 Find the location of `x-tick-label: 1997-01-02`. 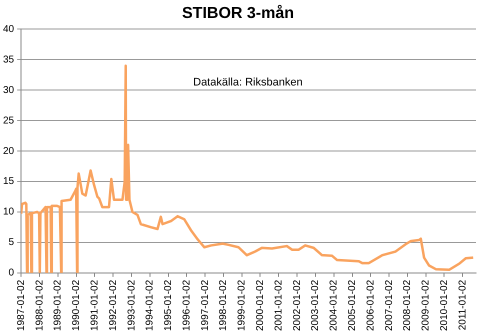

x-tick-label: 1997-01-02 is located at coordinates (205, 305).